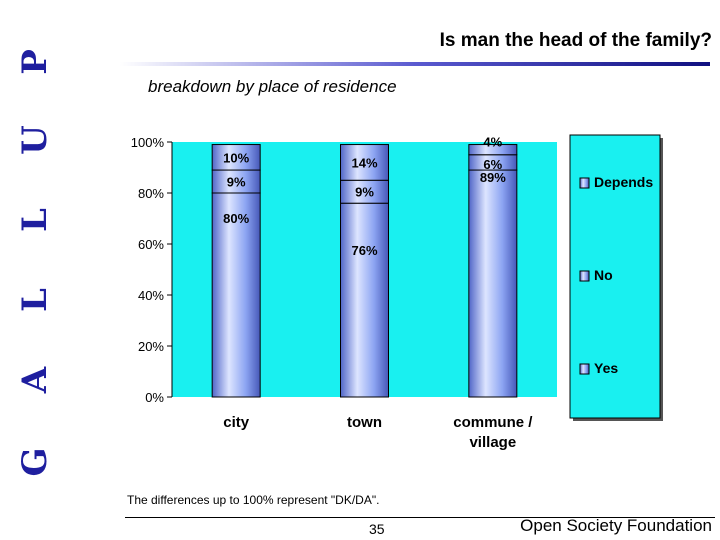 Image resolution: width=720 pixels, height=540 pixels. What do you see at coordinates (236, 218) in the screenshot?
I see `data-label: 80%` at bounding box center [236, 218].